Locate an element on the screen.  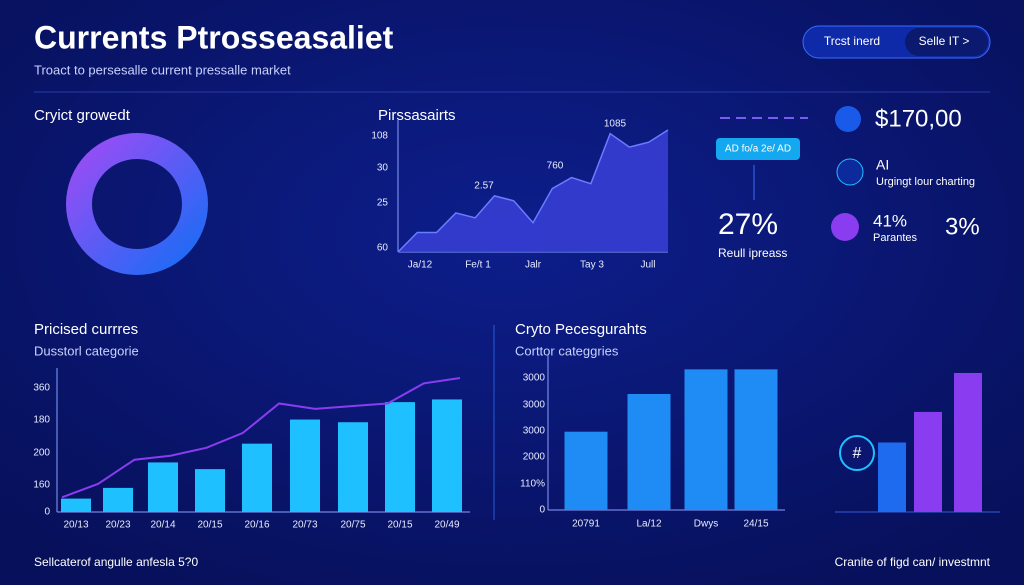
toggle-right is located at coordinates (946, 42).